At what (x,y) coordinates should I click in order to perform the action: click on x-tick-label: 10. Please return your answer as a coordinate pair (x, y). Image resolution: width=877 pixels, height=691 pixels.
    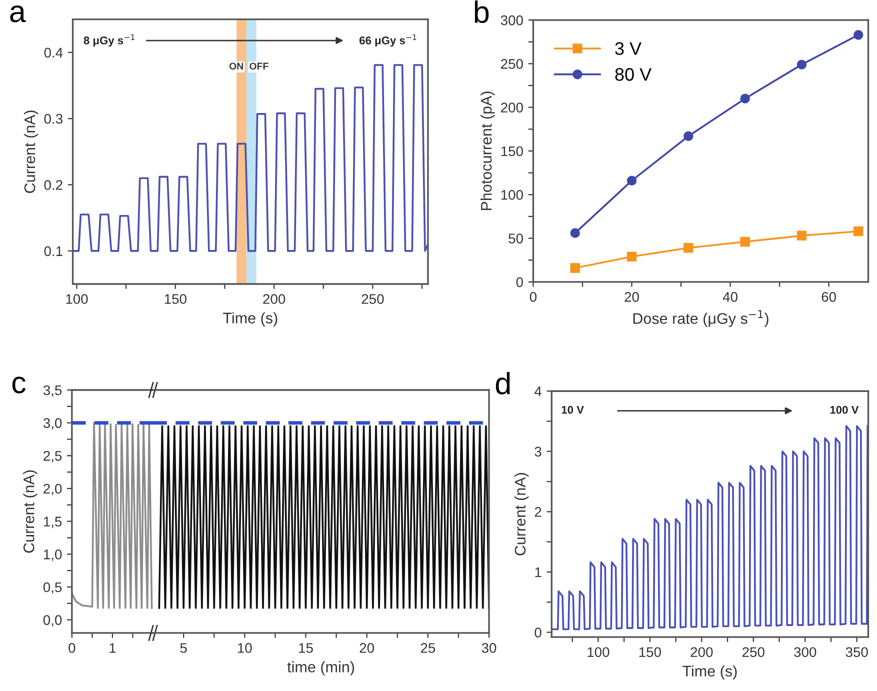
    Looking at the image, I should click on (245, 648).